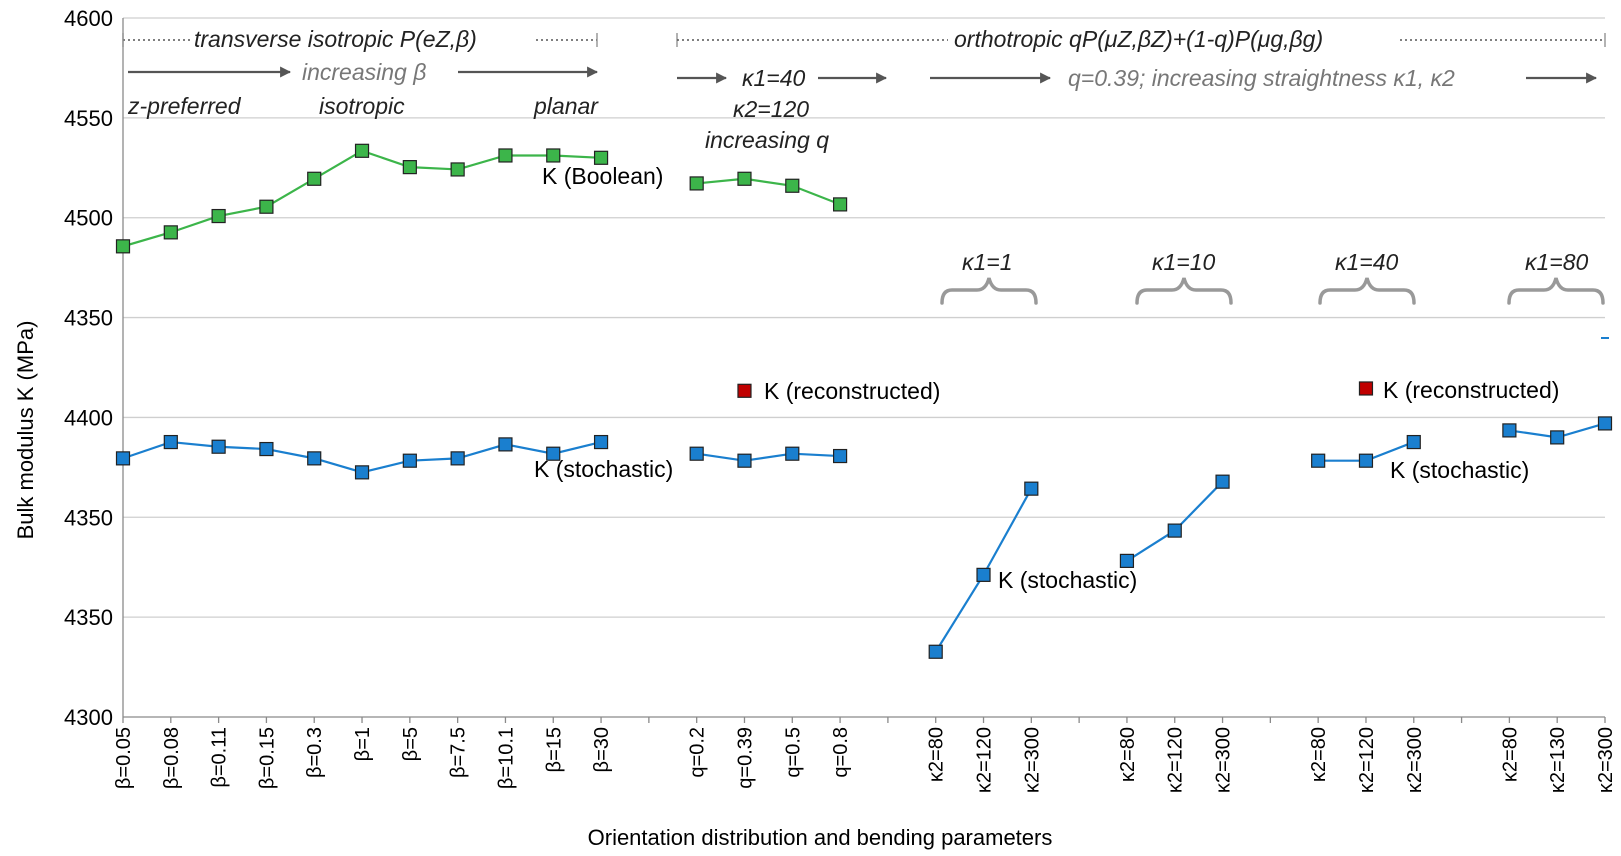 This screenshot has width=1621, height=856. Describe the element at coordinates (362, 106) in the screenshot. I see `isotropic-label: isotropic` at that location.